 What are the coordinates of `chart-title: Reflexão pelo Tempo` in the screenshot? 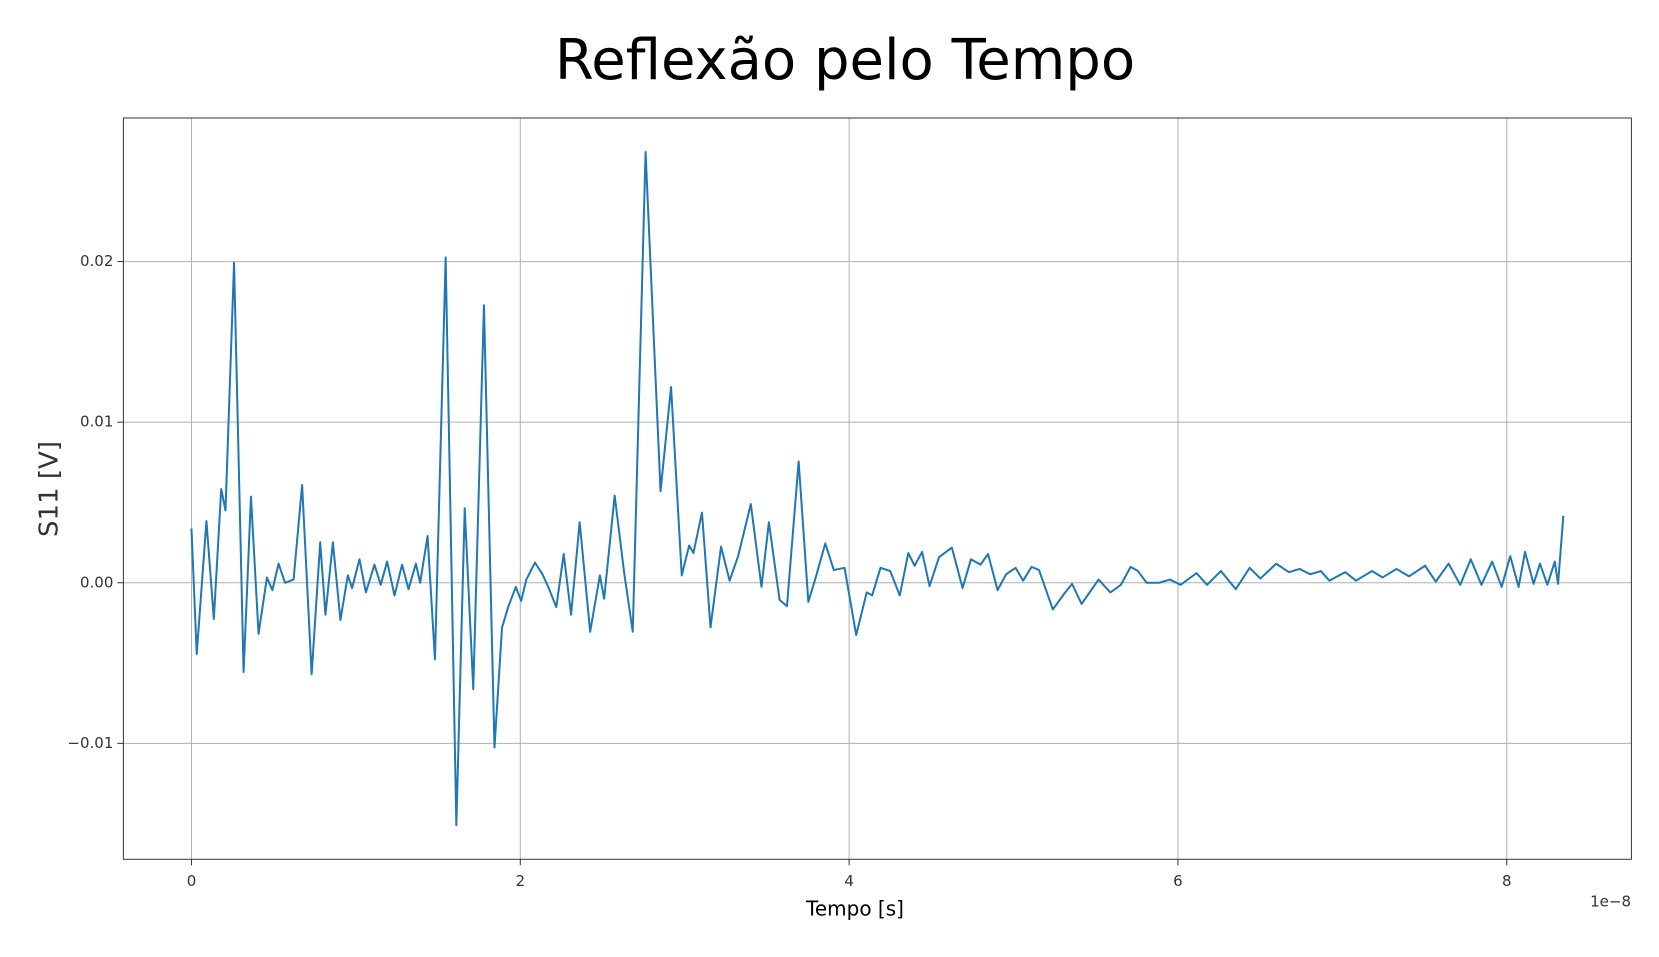 It's located at (845, 60).